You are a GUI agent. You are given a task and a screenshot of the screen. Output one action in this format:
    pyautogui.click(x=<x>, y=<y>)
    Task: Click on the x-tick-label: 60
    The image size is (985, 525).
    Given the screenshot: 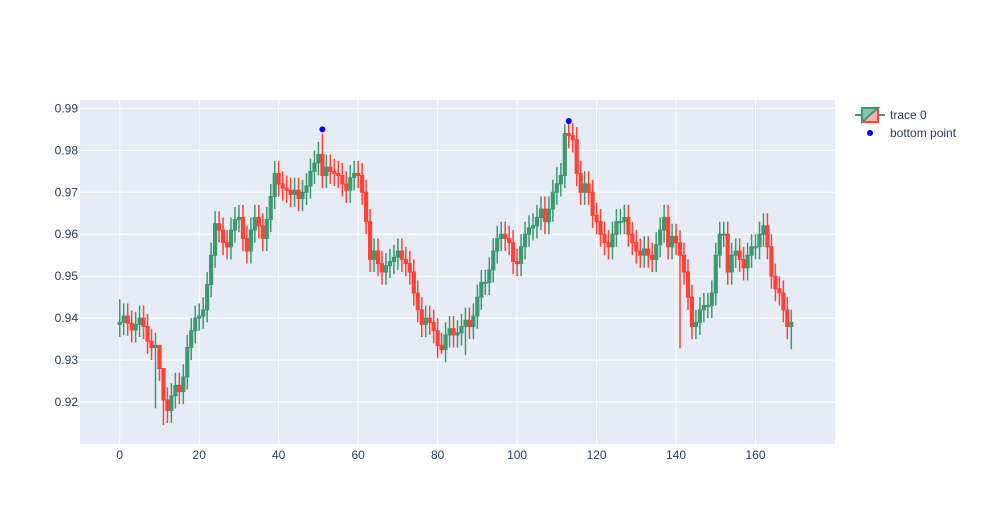 What is the action you would take?
    pyautogui.click(x=358, y=455)
    